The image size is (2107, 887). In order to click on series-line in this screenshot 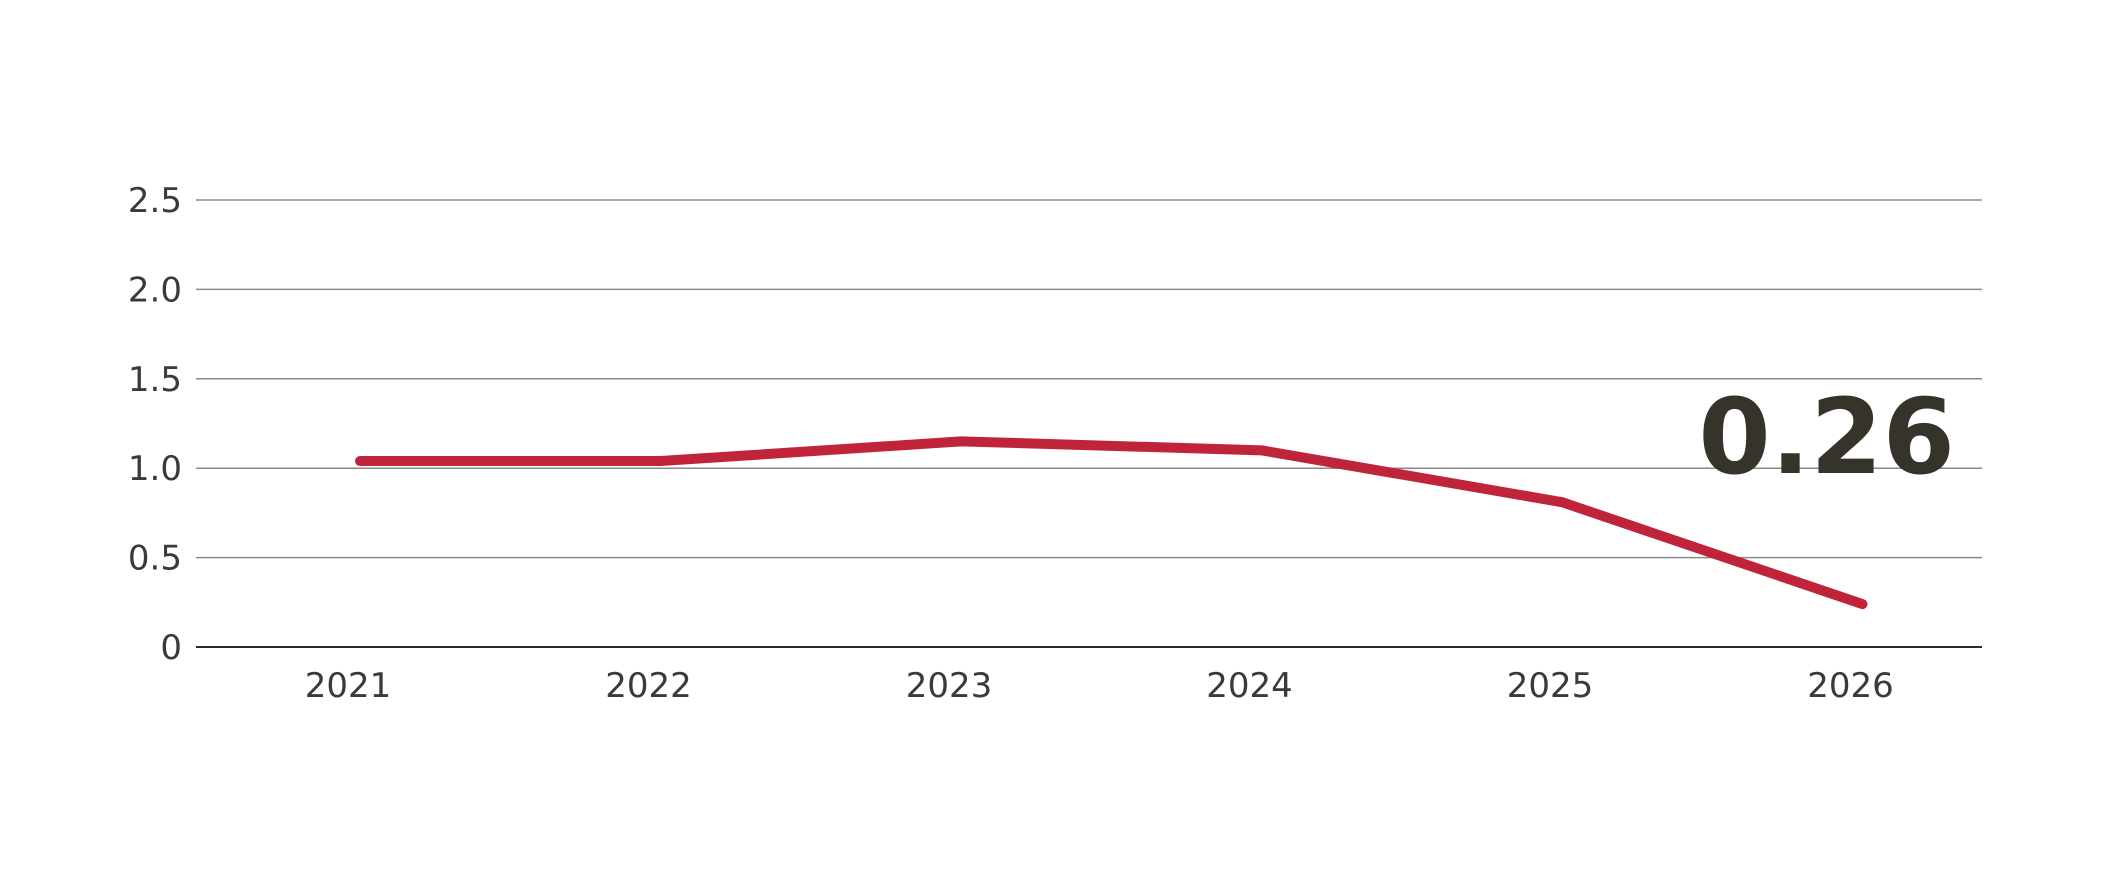, I will do `click(1111, 523)`.